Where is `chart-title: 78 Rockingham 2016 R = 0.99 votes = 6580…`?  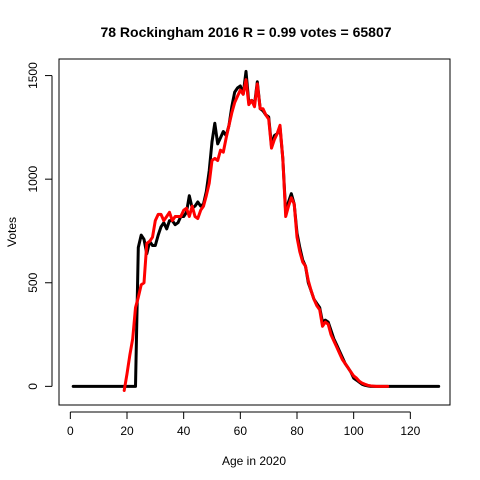
chart-title: 78 Rockingham 2016 R = 0.99 votes = 6580… is located at coordinates (245, 32).